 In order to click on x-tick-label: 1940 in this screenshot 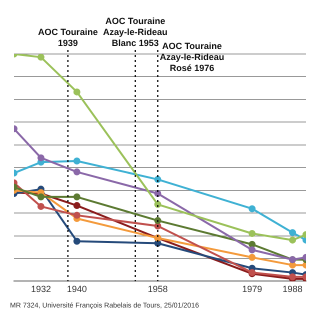, I will do `click(76, 289)`.